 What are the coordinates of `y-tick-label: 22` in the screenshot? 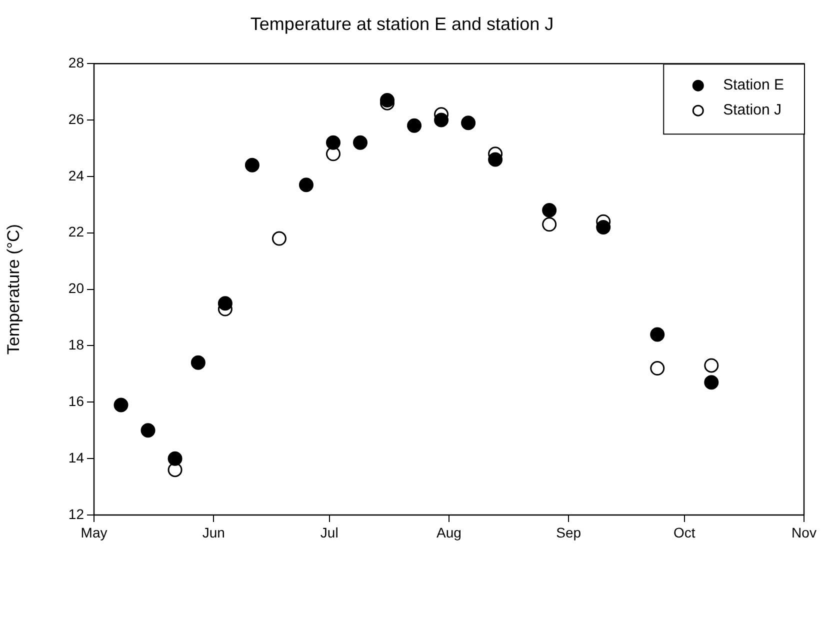 It's located at (76, 232).